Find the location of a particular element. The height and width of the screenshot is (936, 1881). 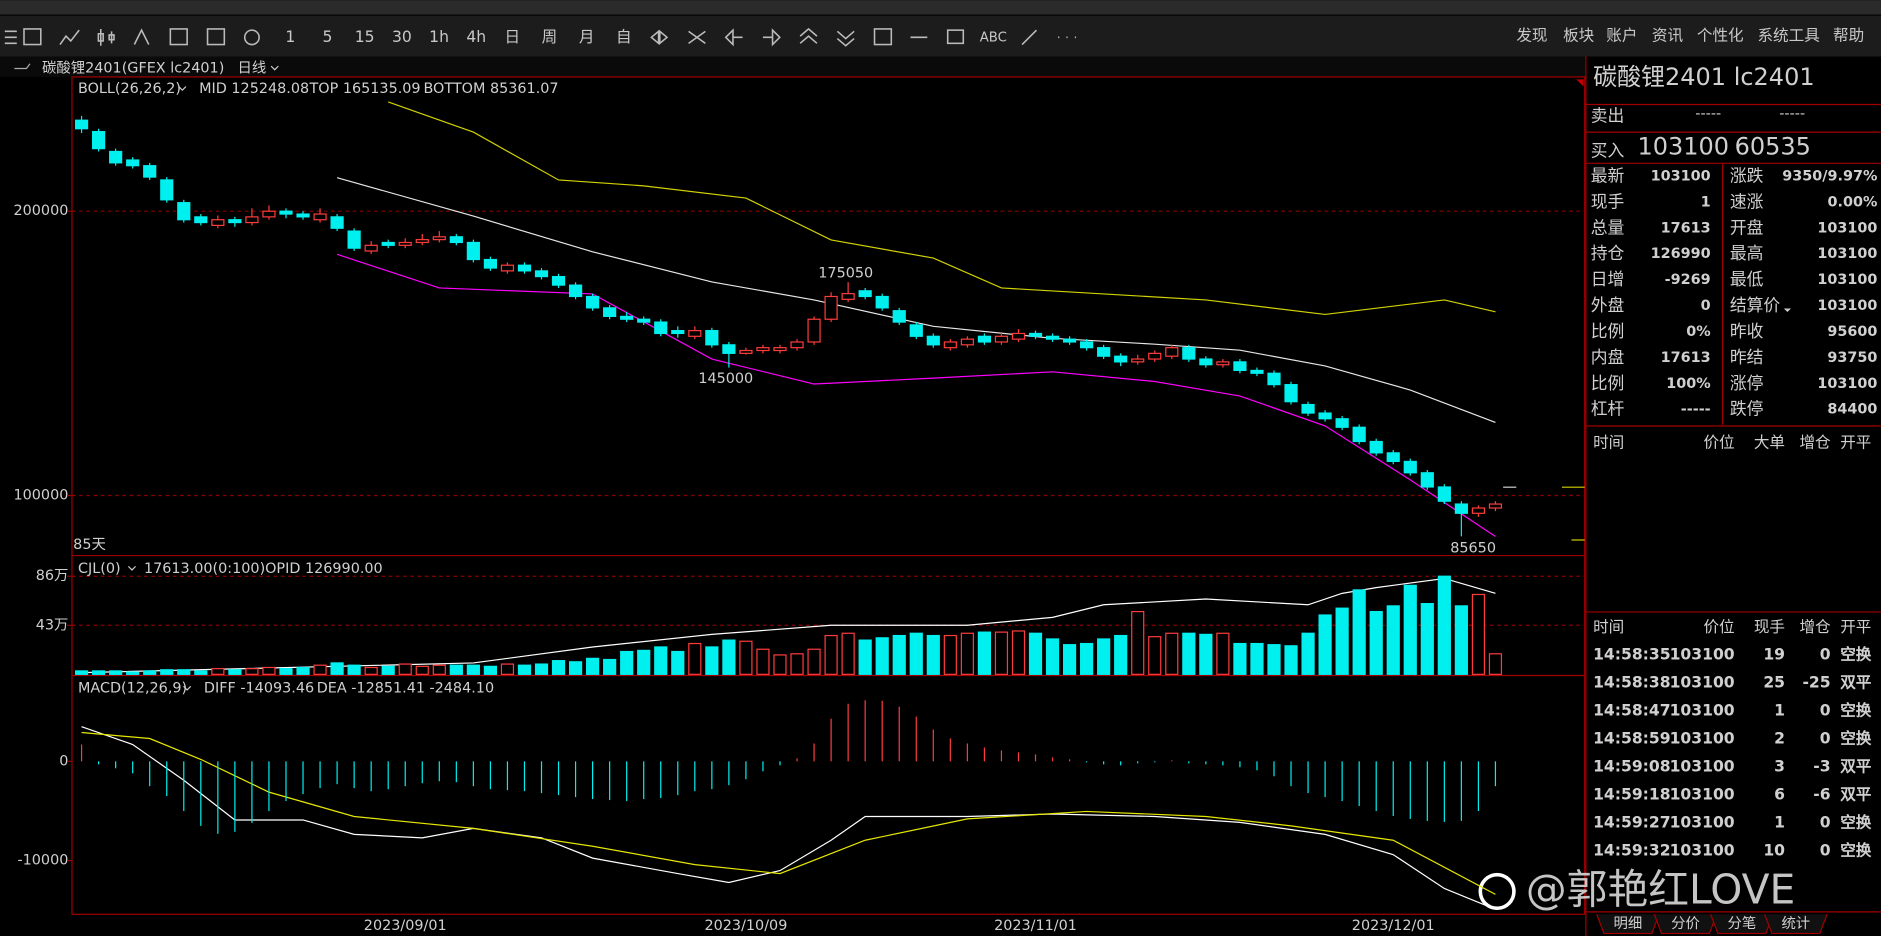

trade-cell: -3 is located at coordinates (1821, 766).